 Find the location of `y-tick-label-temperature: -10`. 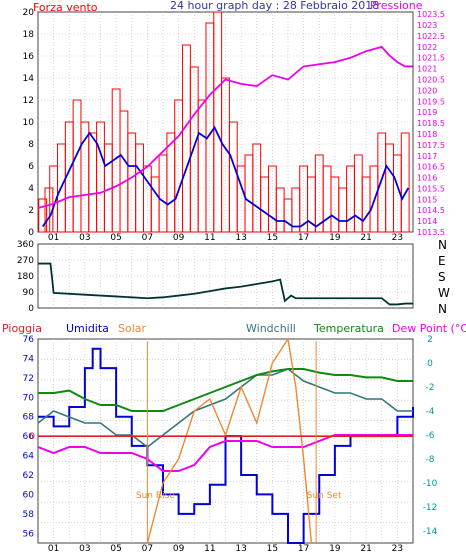

y-tick-label-temperature: -10 is located at coordinates (430, 484).